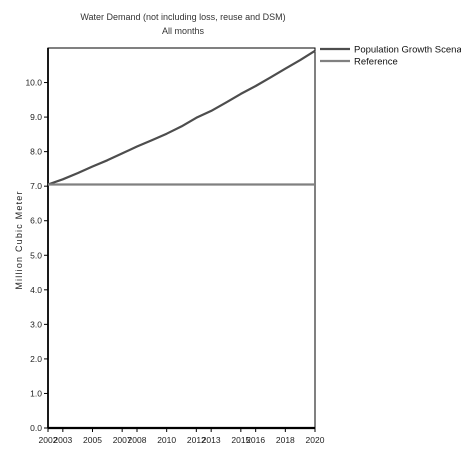 This screenshot has height=455, width=461. I want to click on y-tick-label: 8.0, so click(36, 152).